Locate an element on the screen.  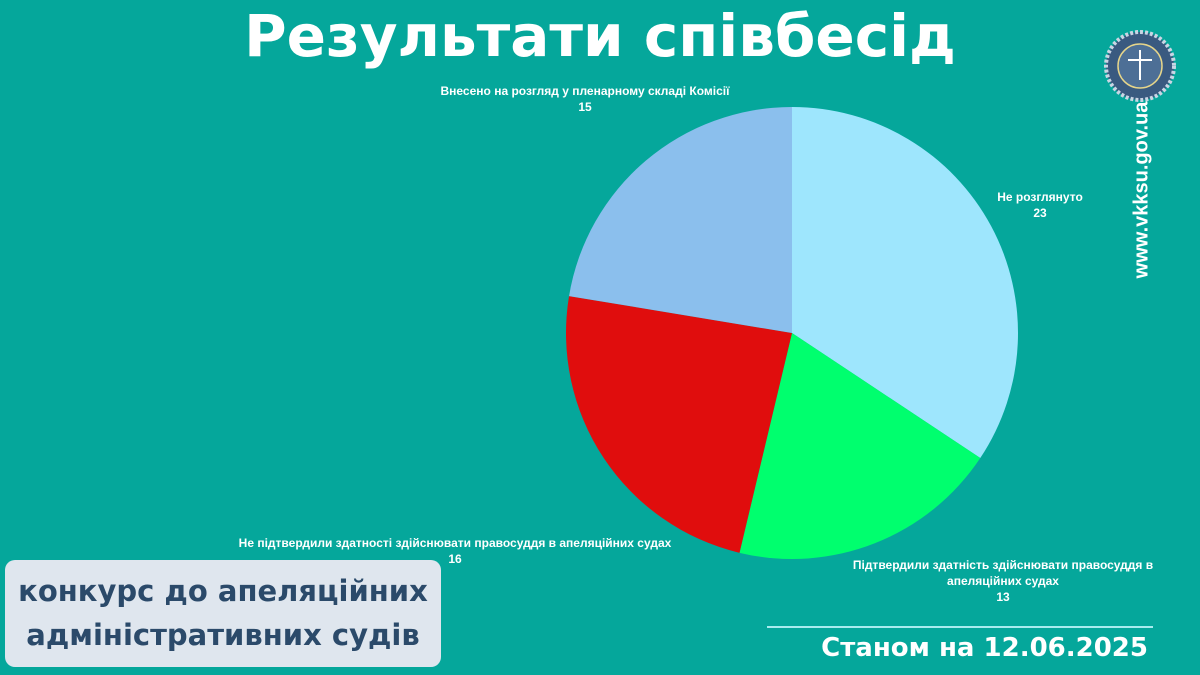
date-note: Станом на 12.06.2025 is located at coordinates (984, 648).